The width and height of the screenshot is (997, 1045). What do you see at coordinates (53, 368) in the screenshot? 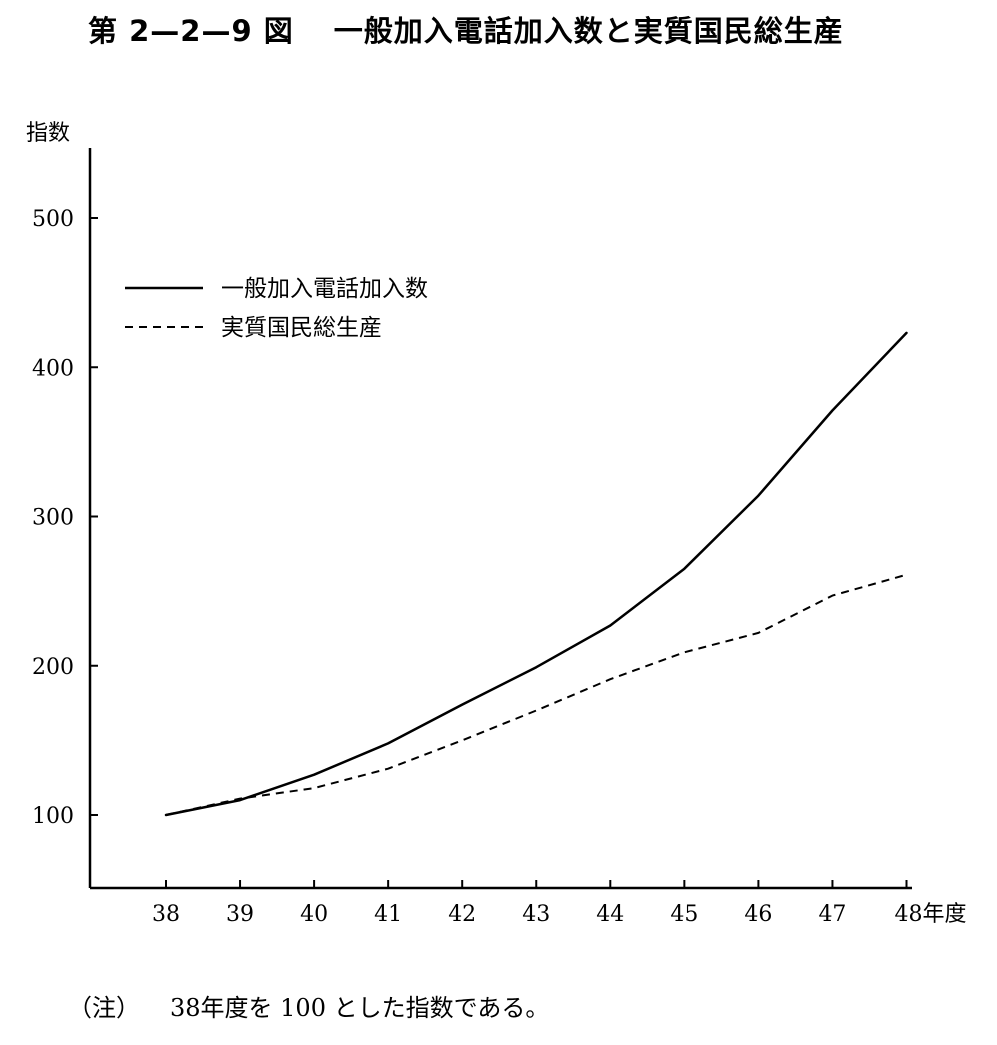
I see `y-tick-label: 400` at bounding box center [53, 368].